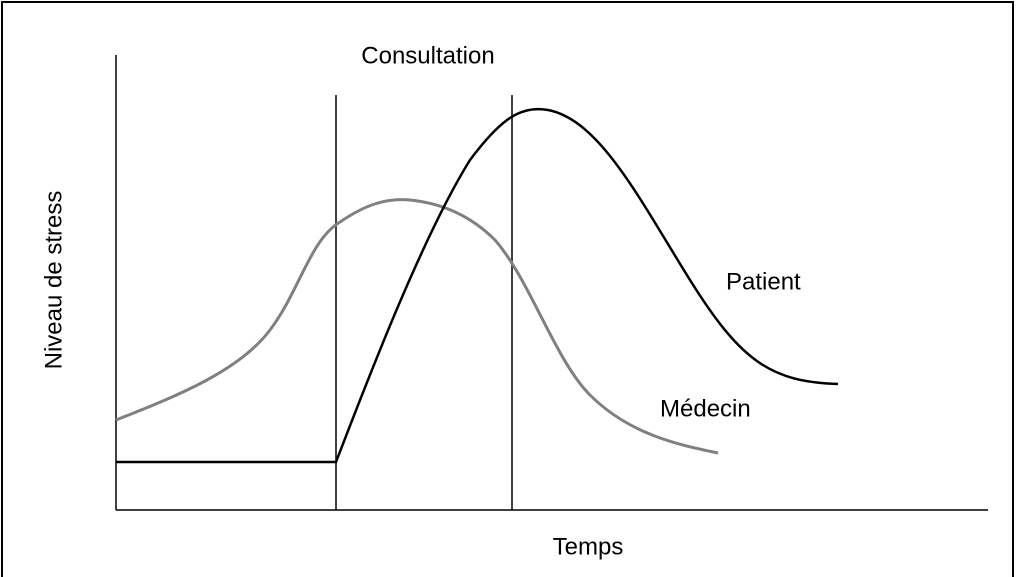 The image size is (1016, 577). Describe the element at coordinates (427, 55) in the screenshot. I see `title: Consultation` at that location.